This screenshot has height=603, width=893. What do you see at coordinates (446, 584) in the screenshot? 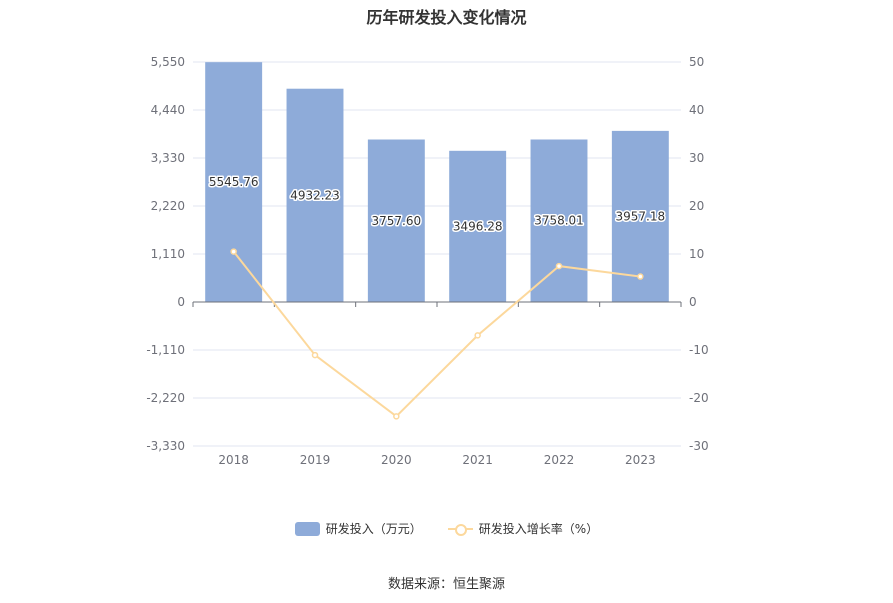
I see `data-source: 数据来源：恒生聚源` at bounding box center [446, 584].